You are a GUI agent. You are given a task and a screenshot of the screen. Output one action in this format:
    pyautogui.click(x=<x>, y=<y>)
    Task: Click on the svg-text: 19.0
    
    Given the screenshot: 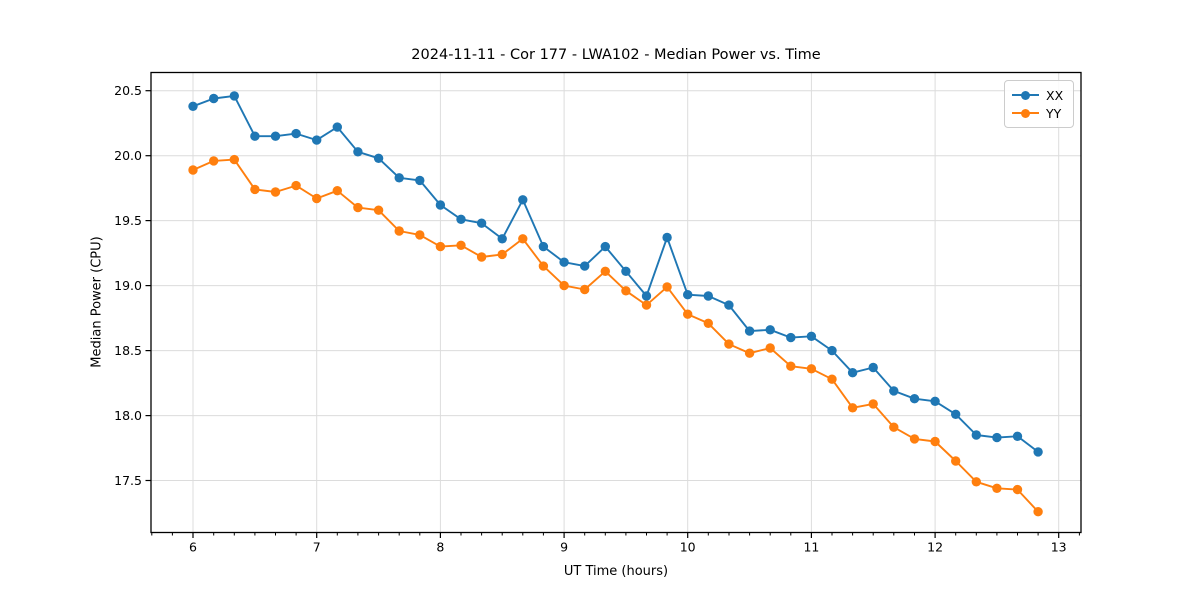 What is the action you would take?
    pyautogui.click(x=128, y=285)
    